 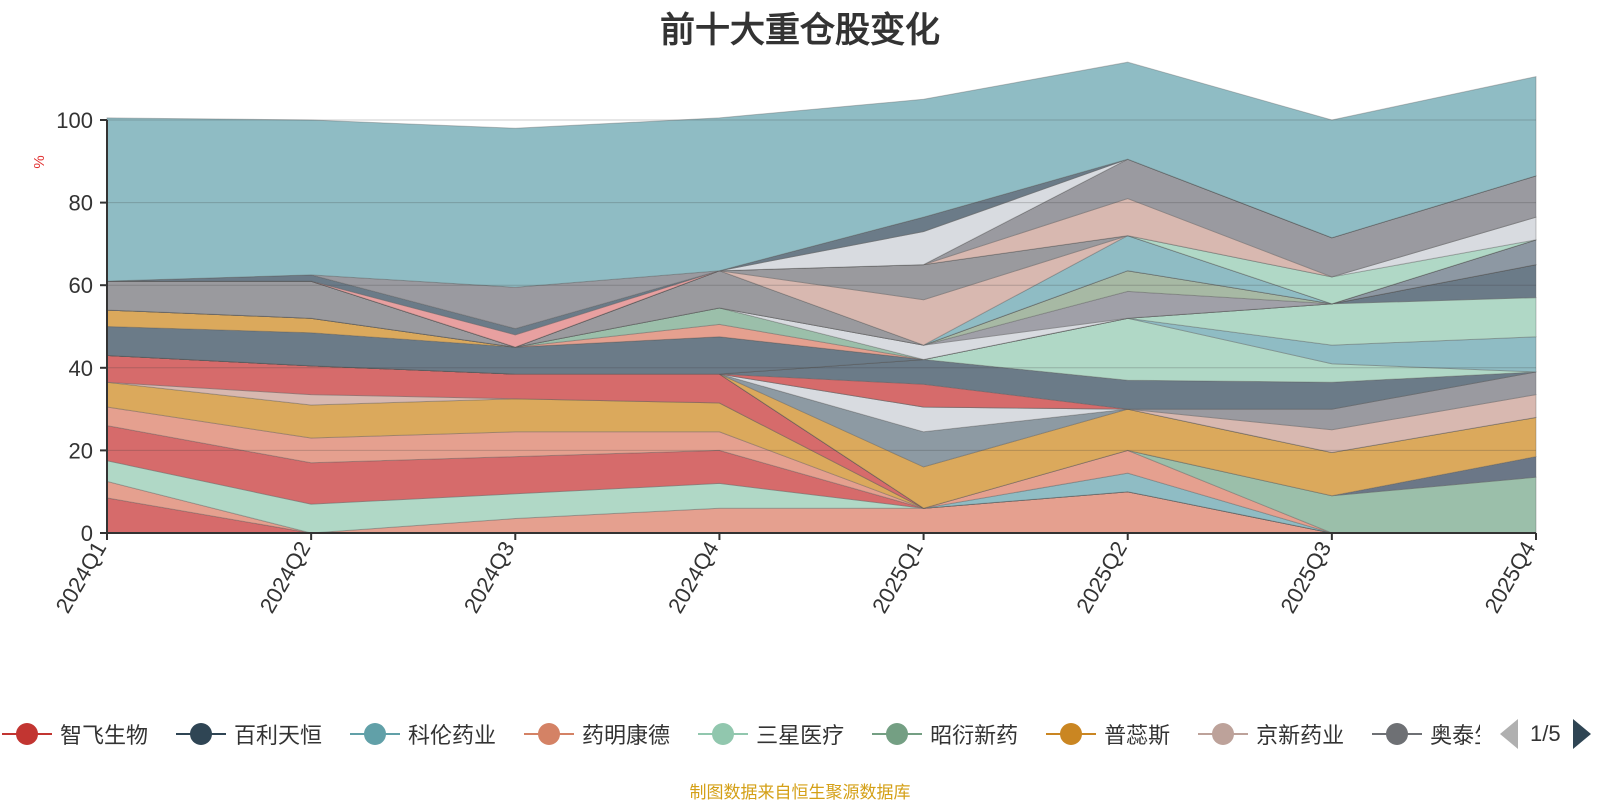 What do you see at coordinates (799, 30) in the screenshot?
I see `chart-title: 前十大重仓股变化` at bounding box center [799, 30].